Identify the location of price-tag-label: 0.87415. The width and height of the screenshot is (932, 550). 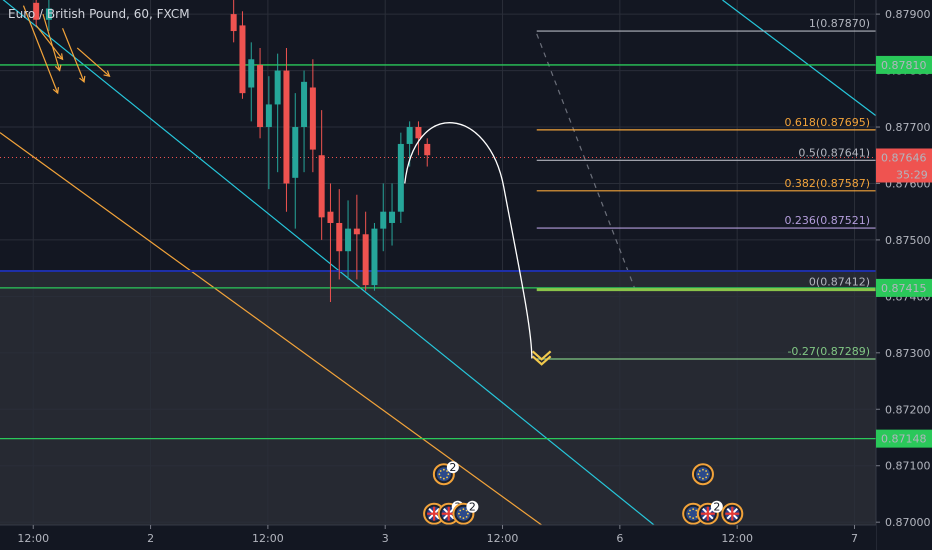
(904, 288).